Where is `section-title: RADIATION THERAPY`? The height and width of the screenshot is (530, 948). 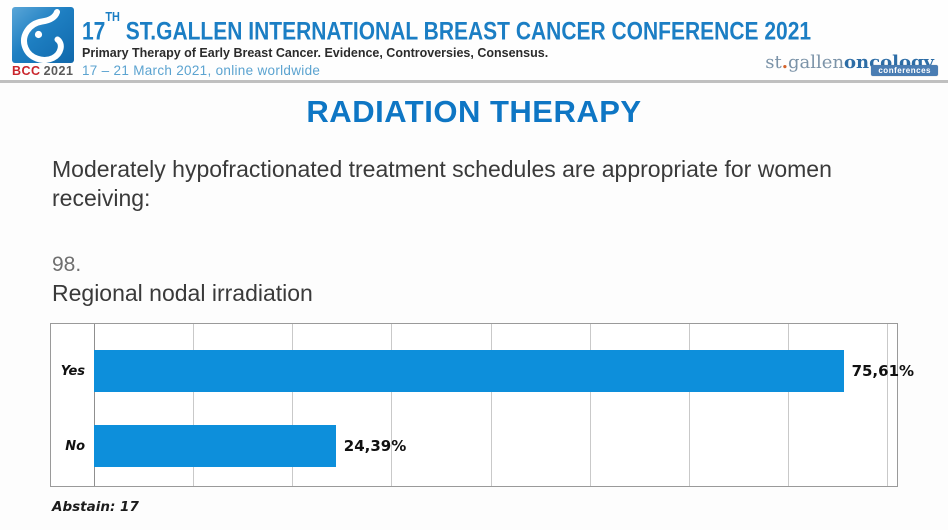 section-title: RADIATION THERAPY is located at coordinates (474, 111).